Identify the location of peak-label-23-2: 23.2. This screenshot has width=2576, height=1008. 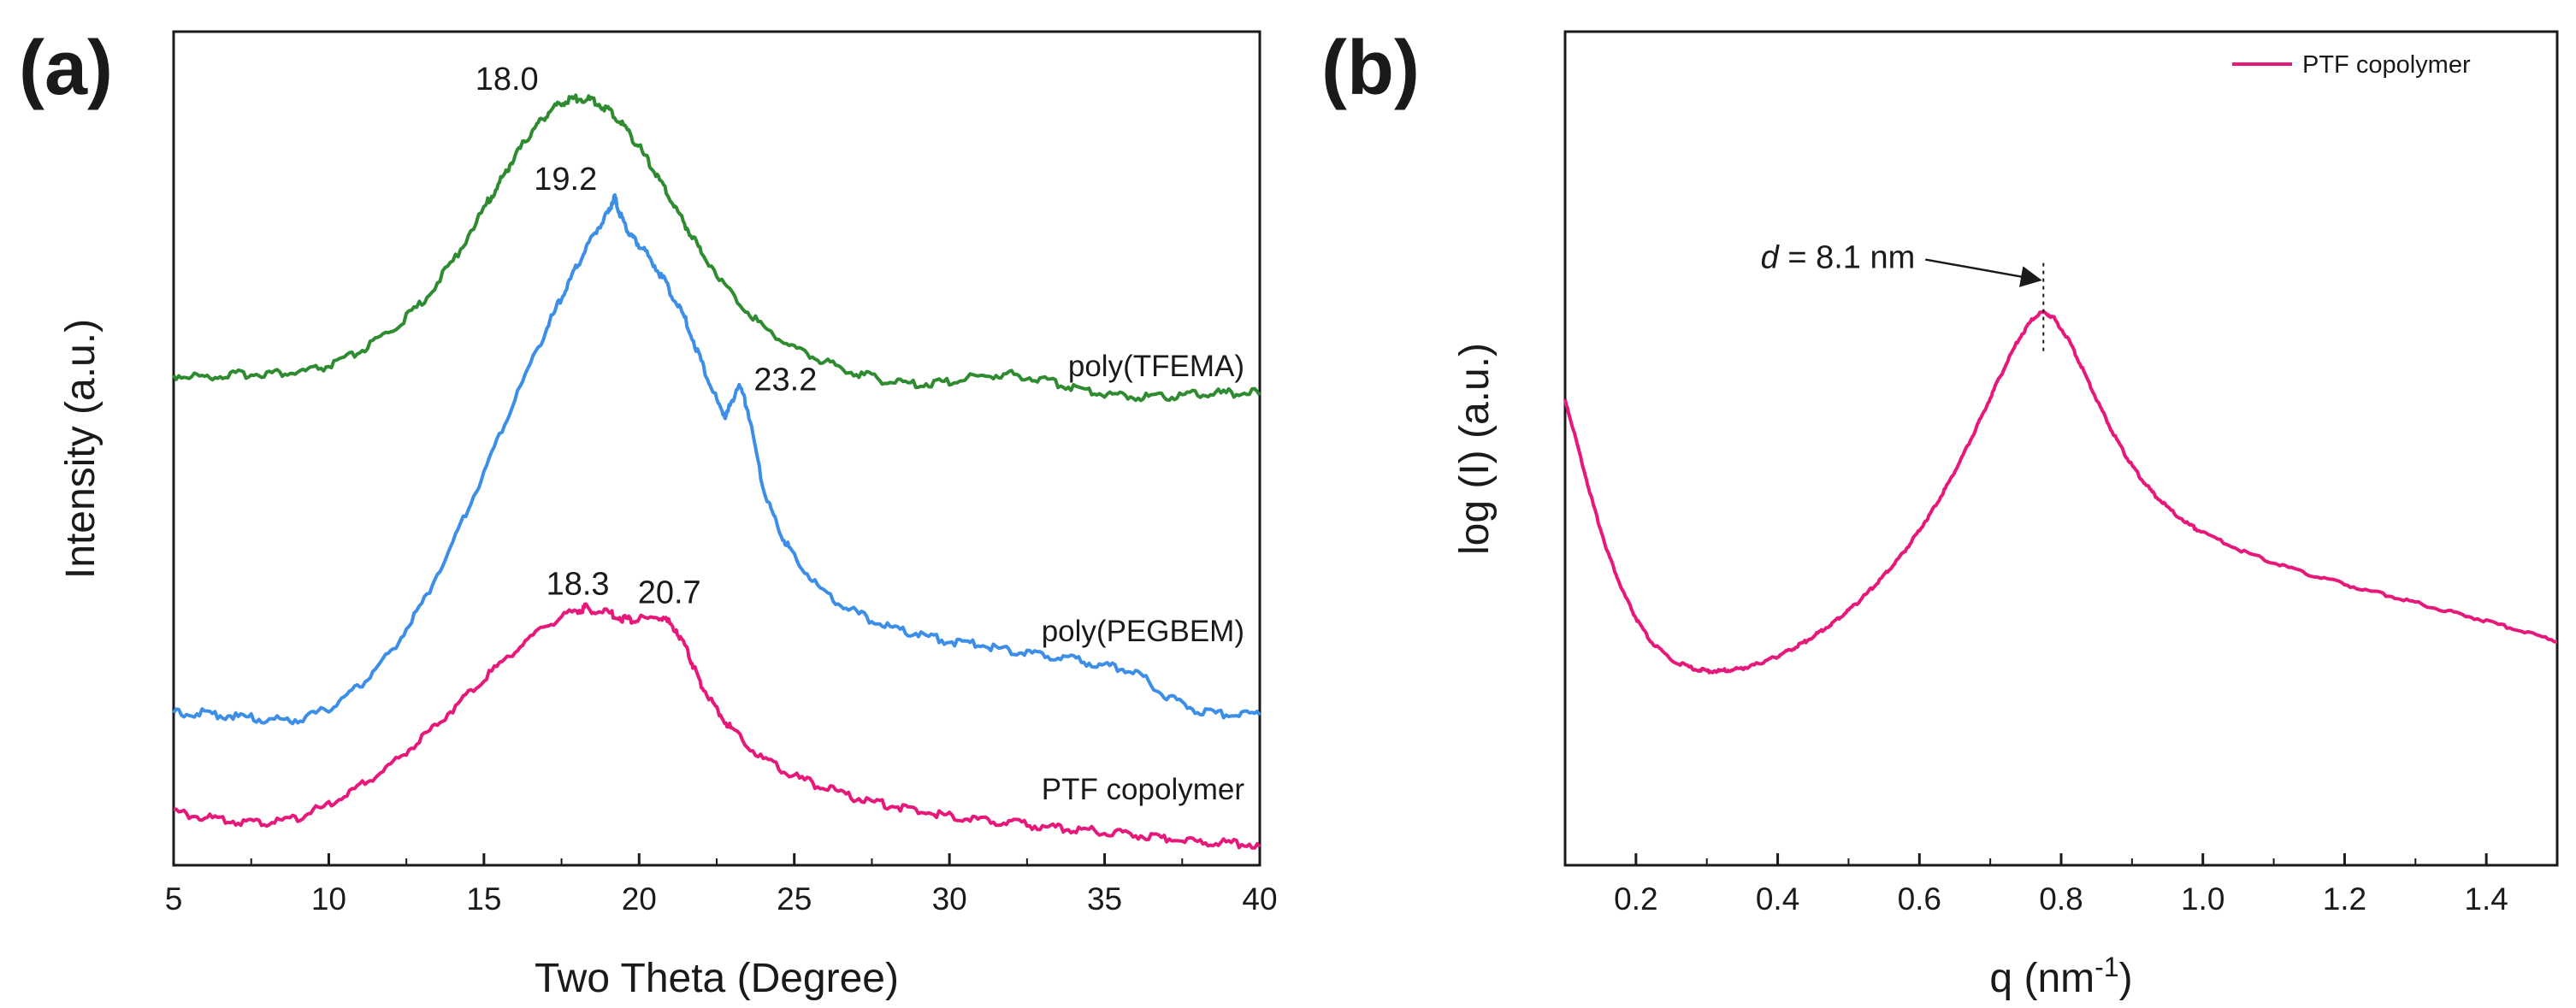
(785, 380).